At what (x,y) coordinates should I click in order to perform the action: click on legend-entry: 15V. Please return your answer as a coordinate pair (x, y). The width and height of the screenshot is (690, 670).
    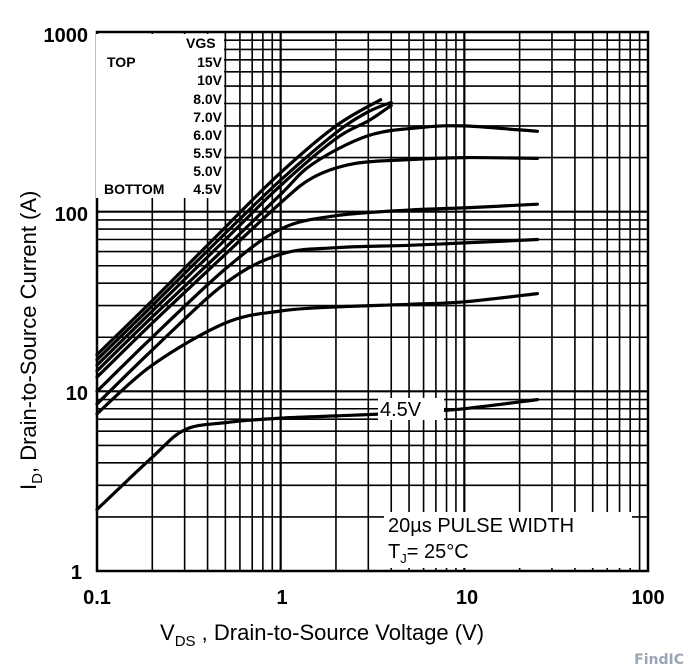
    Looking at the image, I should click on (210, 62).